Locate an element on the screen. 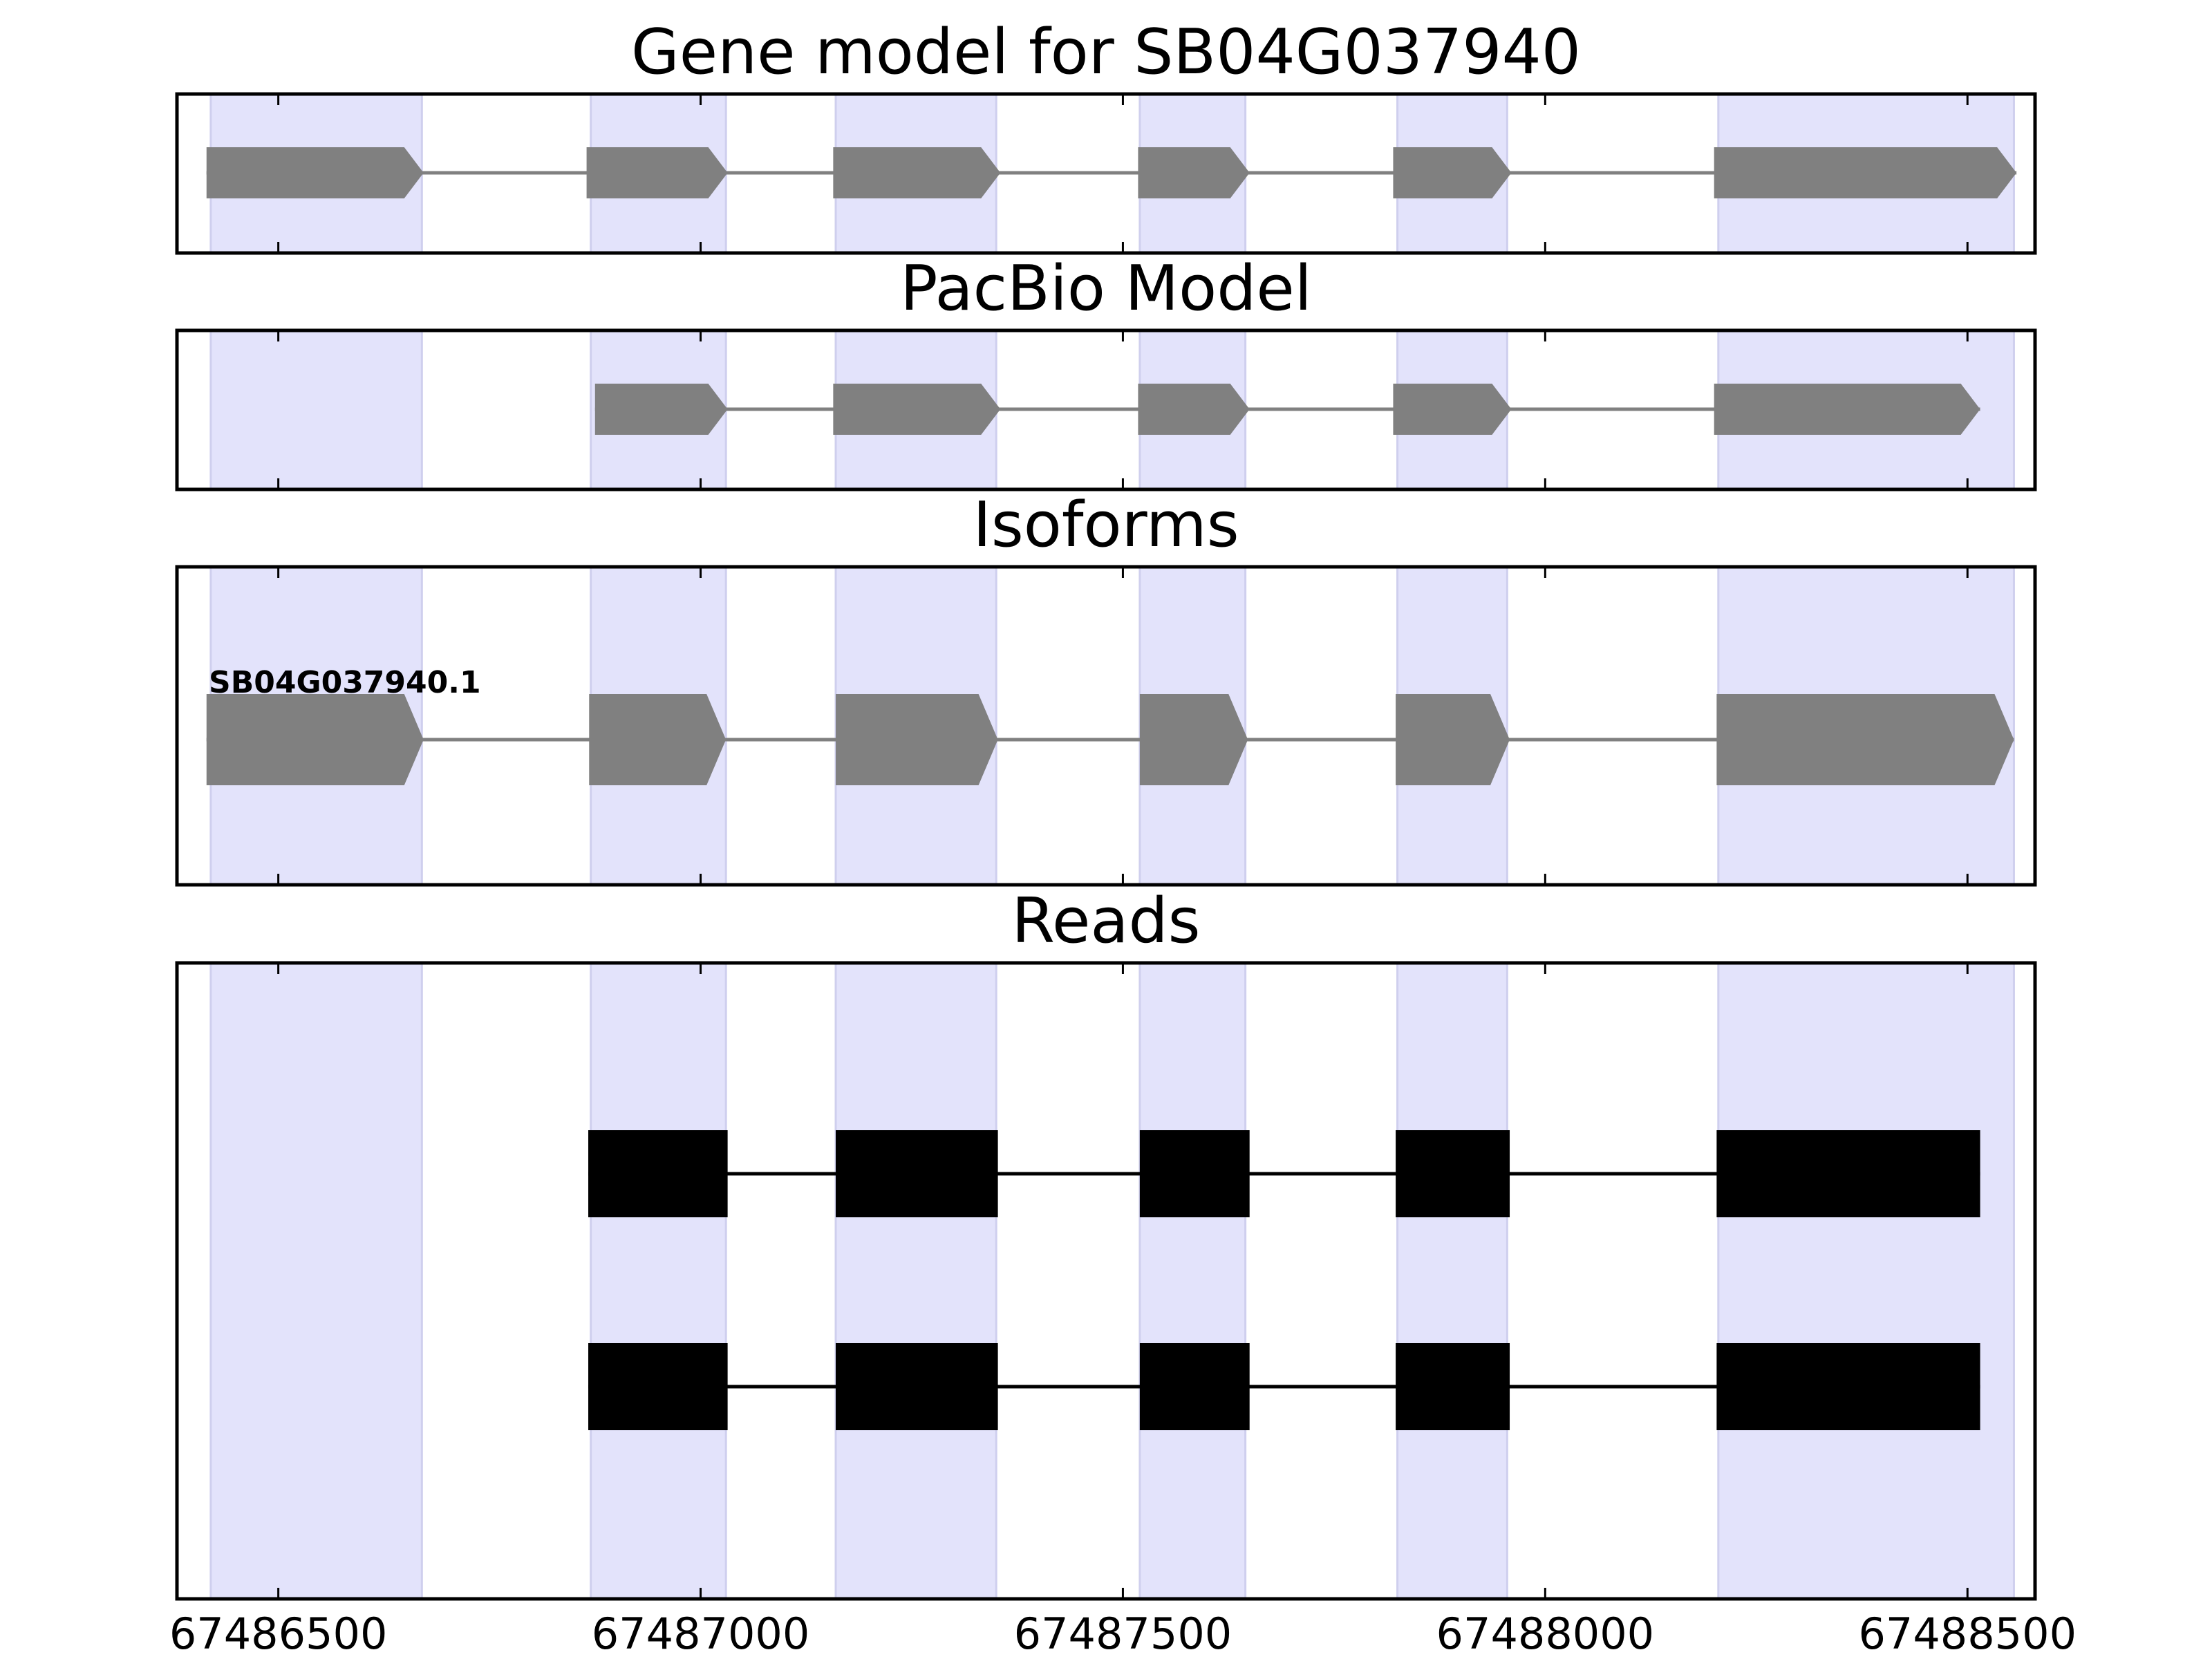 Image resolution: width=2212 pixels, height=1659 pixels. pacbio-model-panel: PacBio Model is located at coordinates (1106, 371).